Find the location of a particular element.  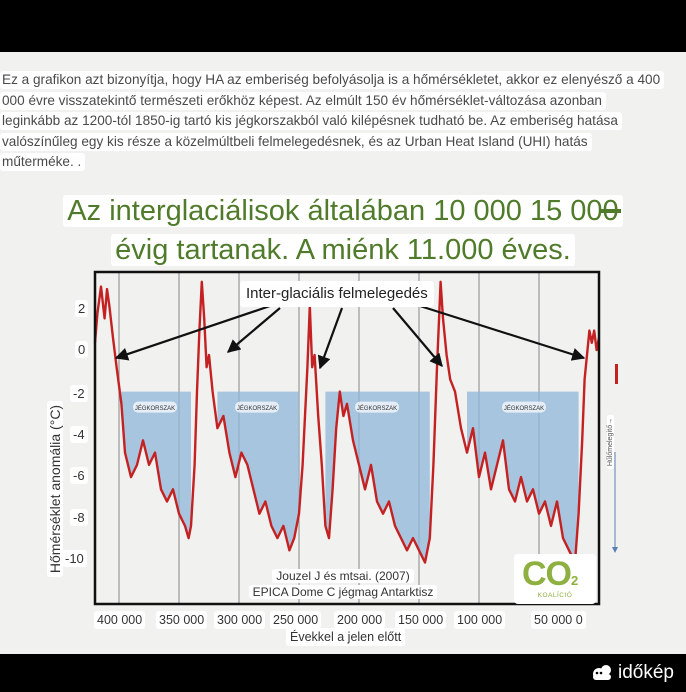

x-tick-label: 300 000 is located at coordinates (240, 620).